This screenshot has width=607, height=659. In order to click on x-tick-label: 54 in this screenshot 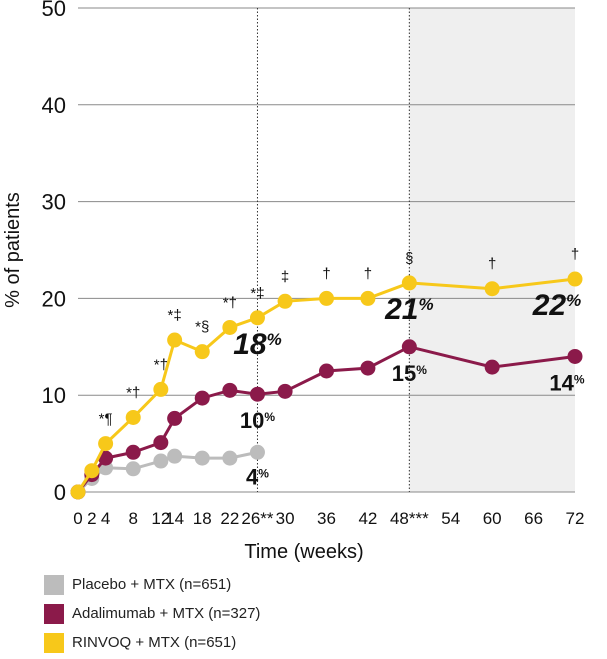, I will do `click(450, 518)`.